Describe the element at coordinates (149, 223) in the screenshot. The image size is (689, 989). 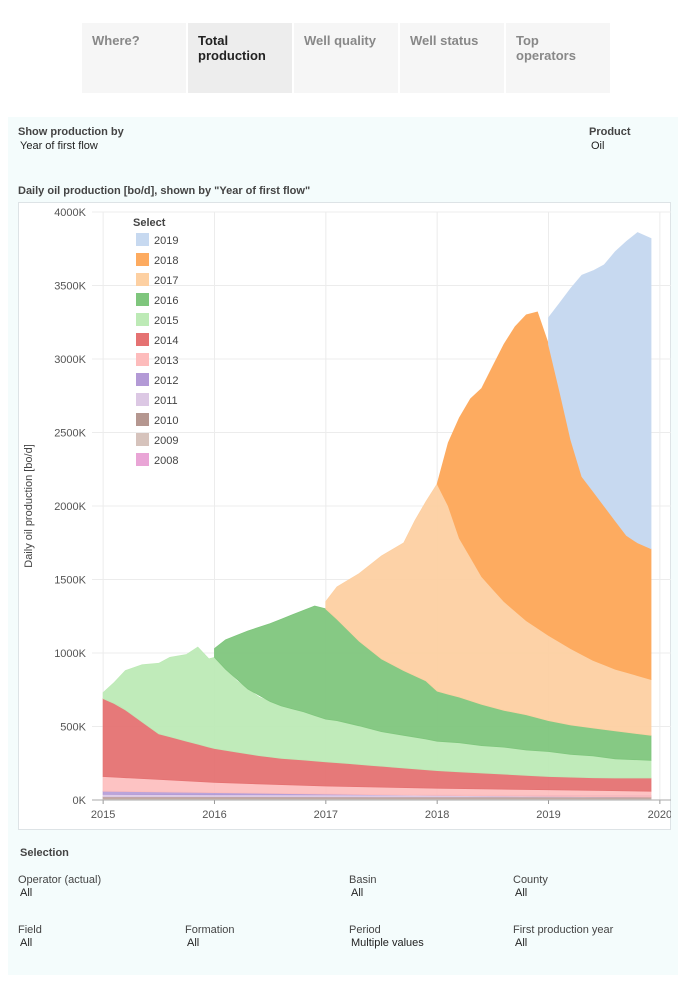
I see `legend-title: Select` at that location.